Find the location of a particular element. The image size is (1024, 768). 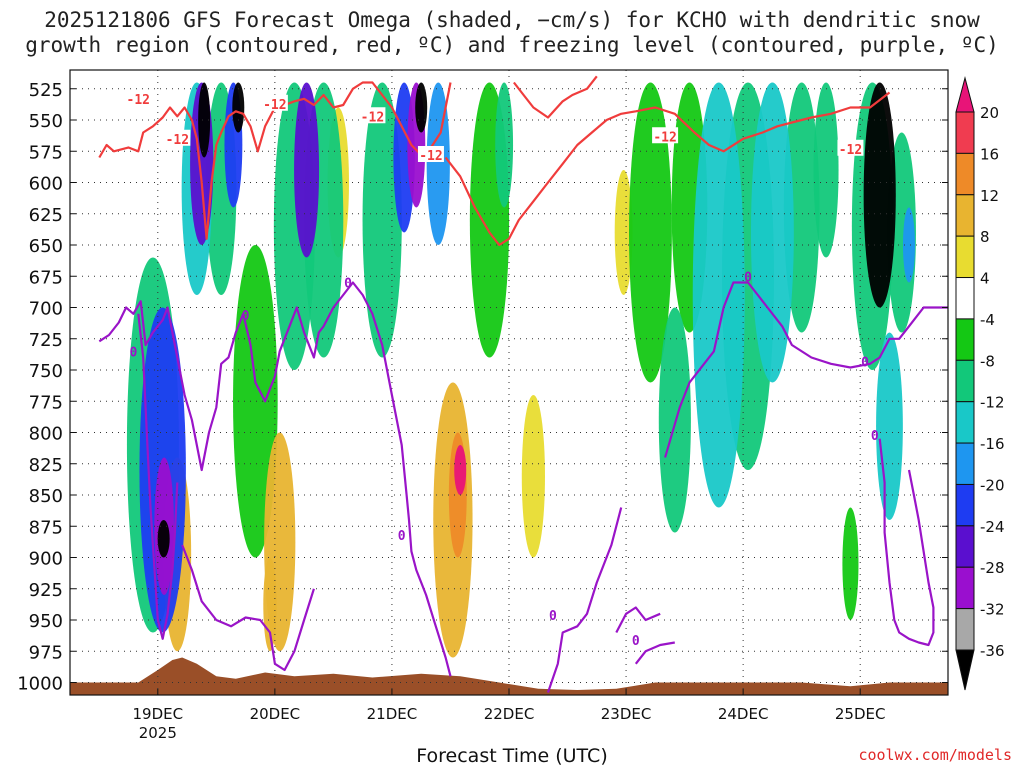

y-tick-label: 575 is located at coordinates (46, 152).